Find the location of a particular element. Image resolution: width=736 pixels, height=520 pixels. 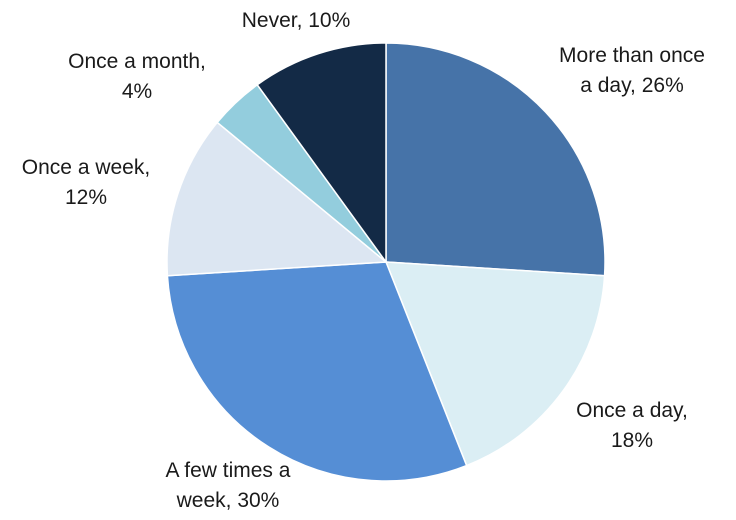

slice-label-line: Once a week, is located at coordinates (86, 167).